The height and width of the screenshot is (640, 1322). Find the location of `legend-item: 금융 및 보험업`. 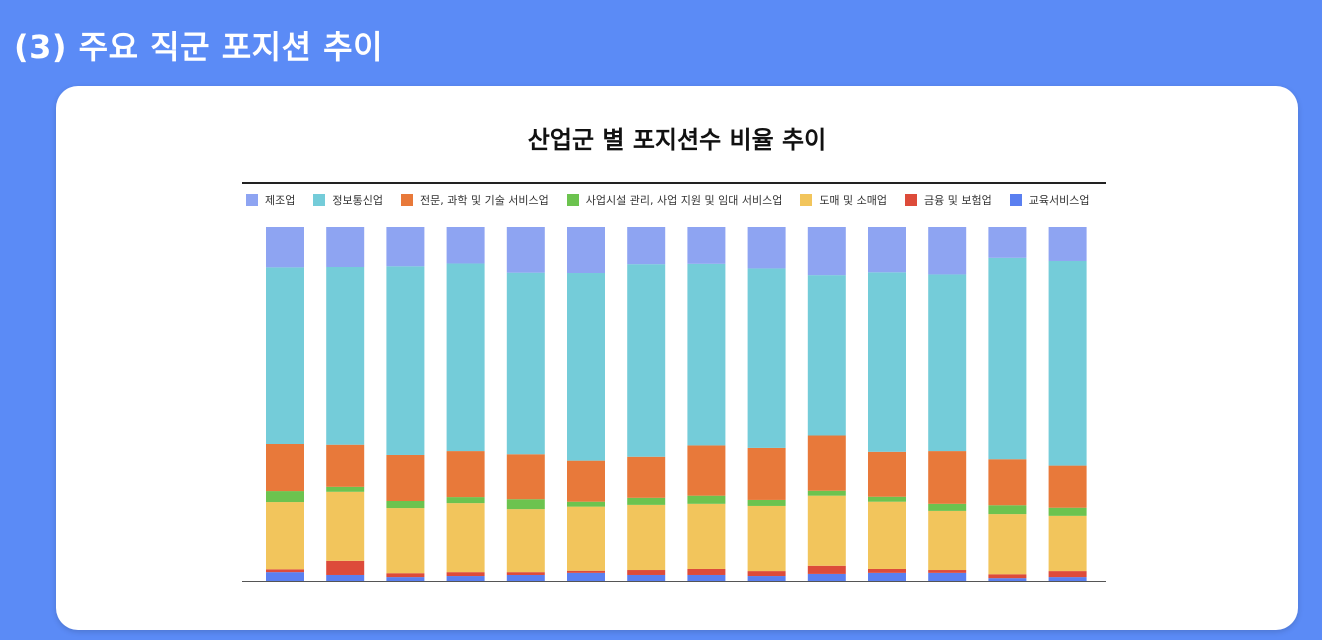

legend-item: 금융 및 보험업 is located at coordinates (948, 200).